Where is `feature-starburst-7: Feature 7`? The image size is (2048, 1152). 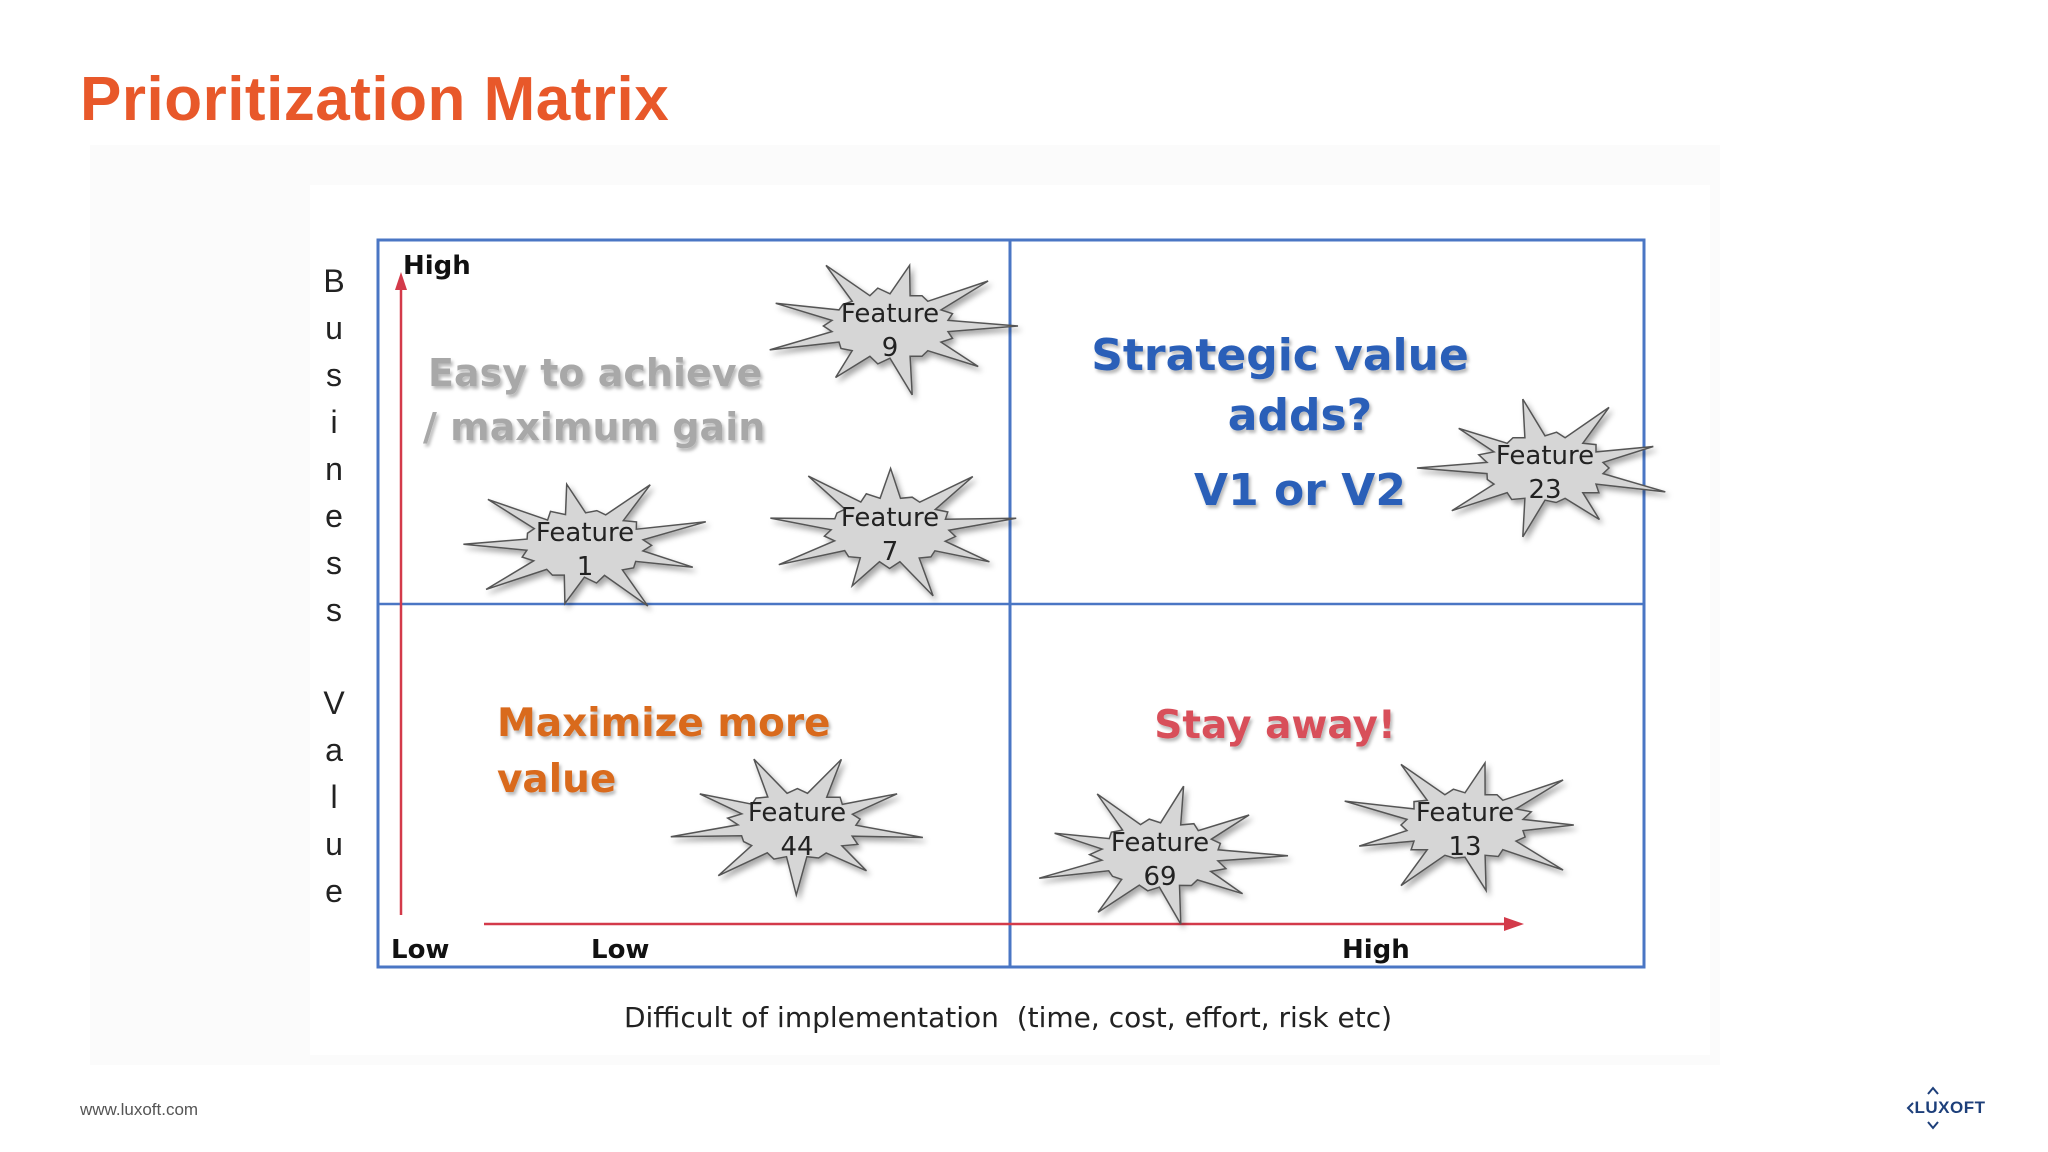 feature-starburst-7: Feature 7 is located at coordinates (893, 531).